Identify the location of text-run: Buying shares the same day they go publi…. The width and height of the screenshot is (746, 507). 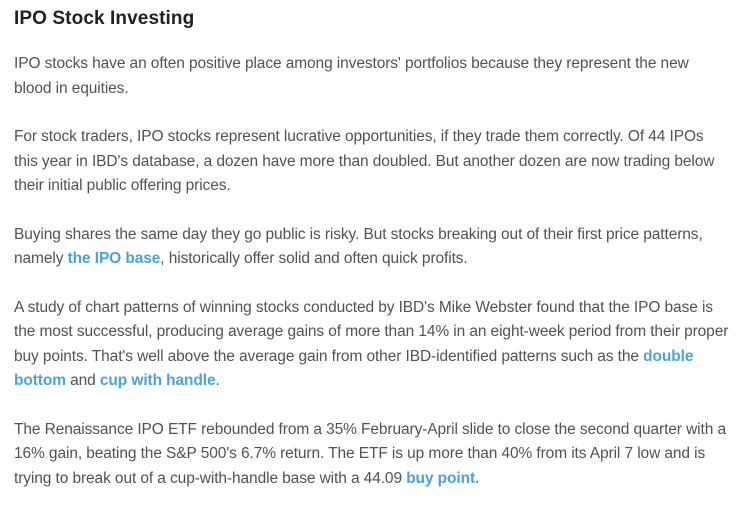
(358, 246).